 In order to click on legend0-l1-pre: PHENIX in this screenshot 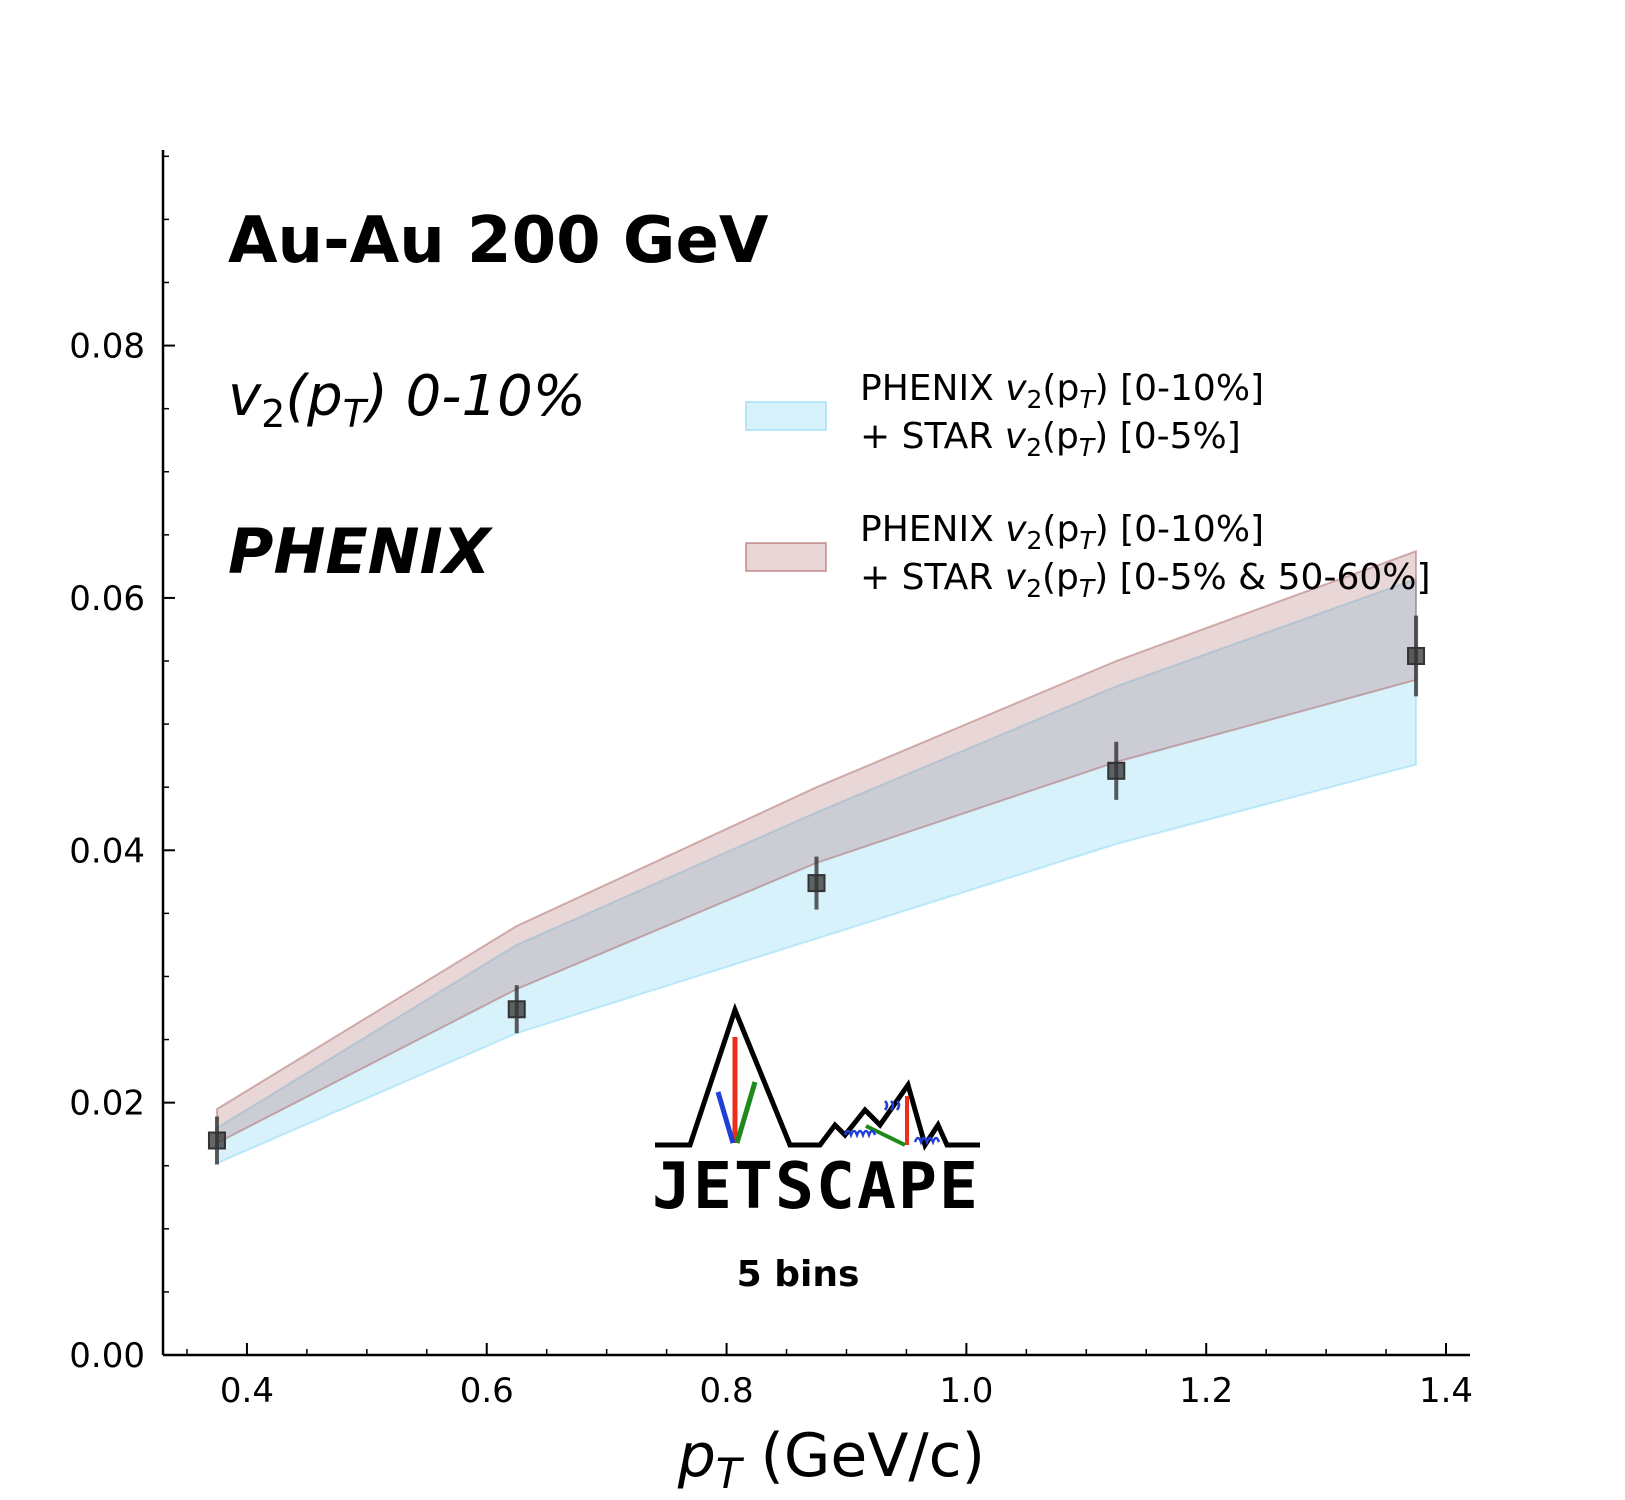, I will do `click(932, 388)`.